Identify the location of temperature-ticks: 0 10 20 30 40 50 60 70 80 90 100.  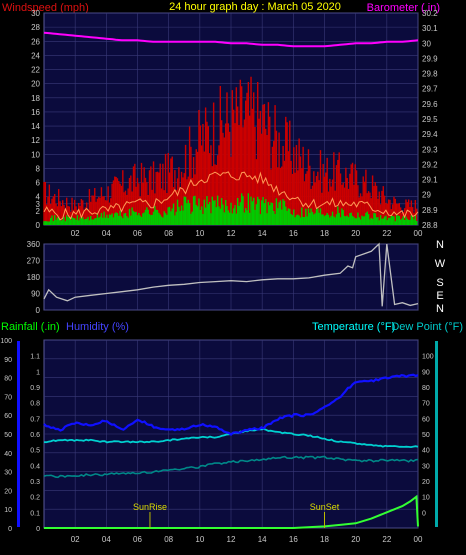
(428, 436).